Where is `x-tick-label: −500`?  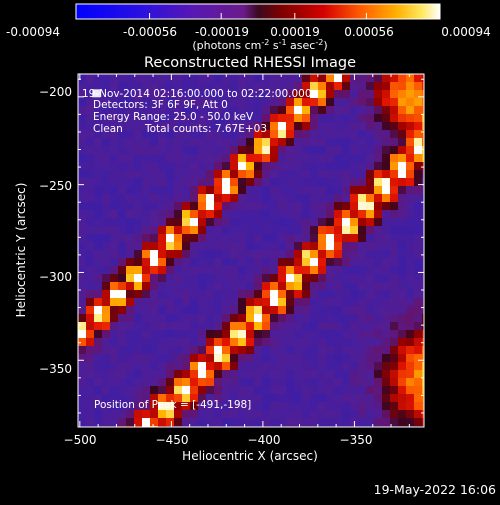 x-tick-label: −500 is located at coordinates (80, 440).